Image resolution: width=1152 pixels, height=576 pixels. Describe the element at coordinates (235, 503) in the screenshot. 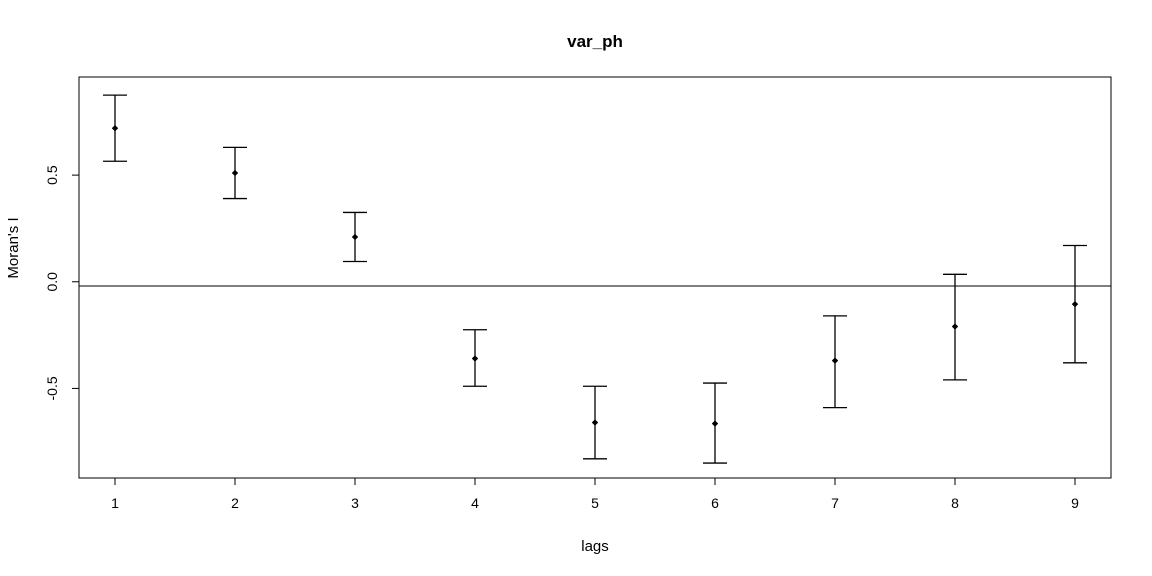

I see `x-tick-label: 2` at that location.